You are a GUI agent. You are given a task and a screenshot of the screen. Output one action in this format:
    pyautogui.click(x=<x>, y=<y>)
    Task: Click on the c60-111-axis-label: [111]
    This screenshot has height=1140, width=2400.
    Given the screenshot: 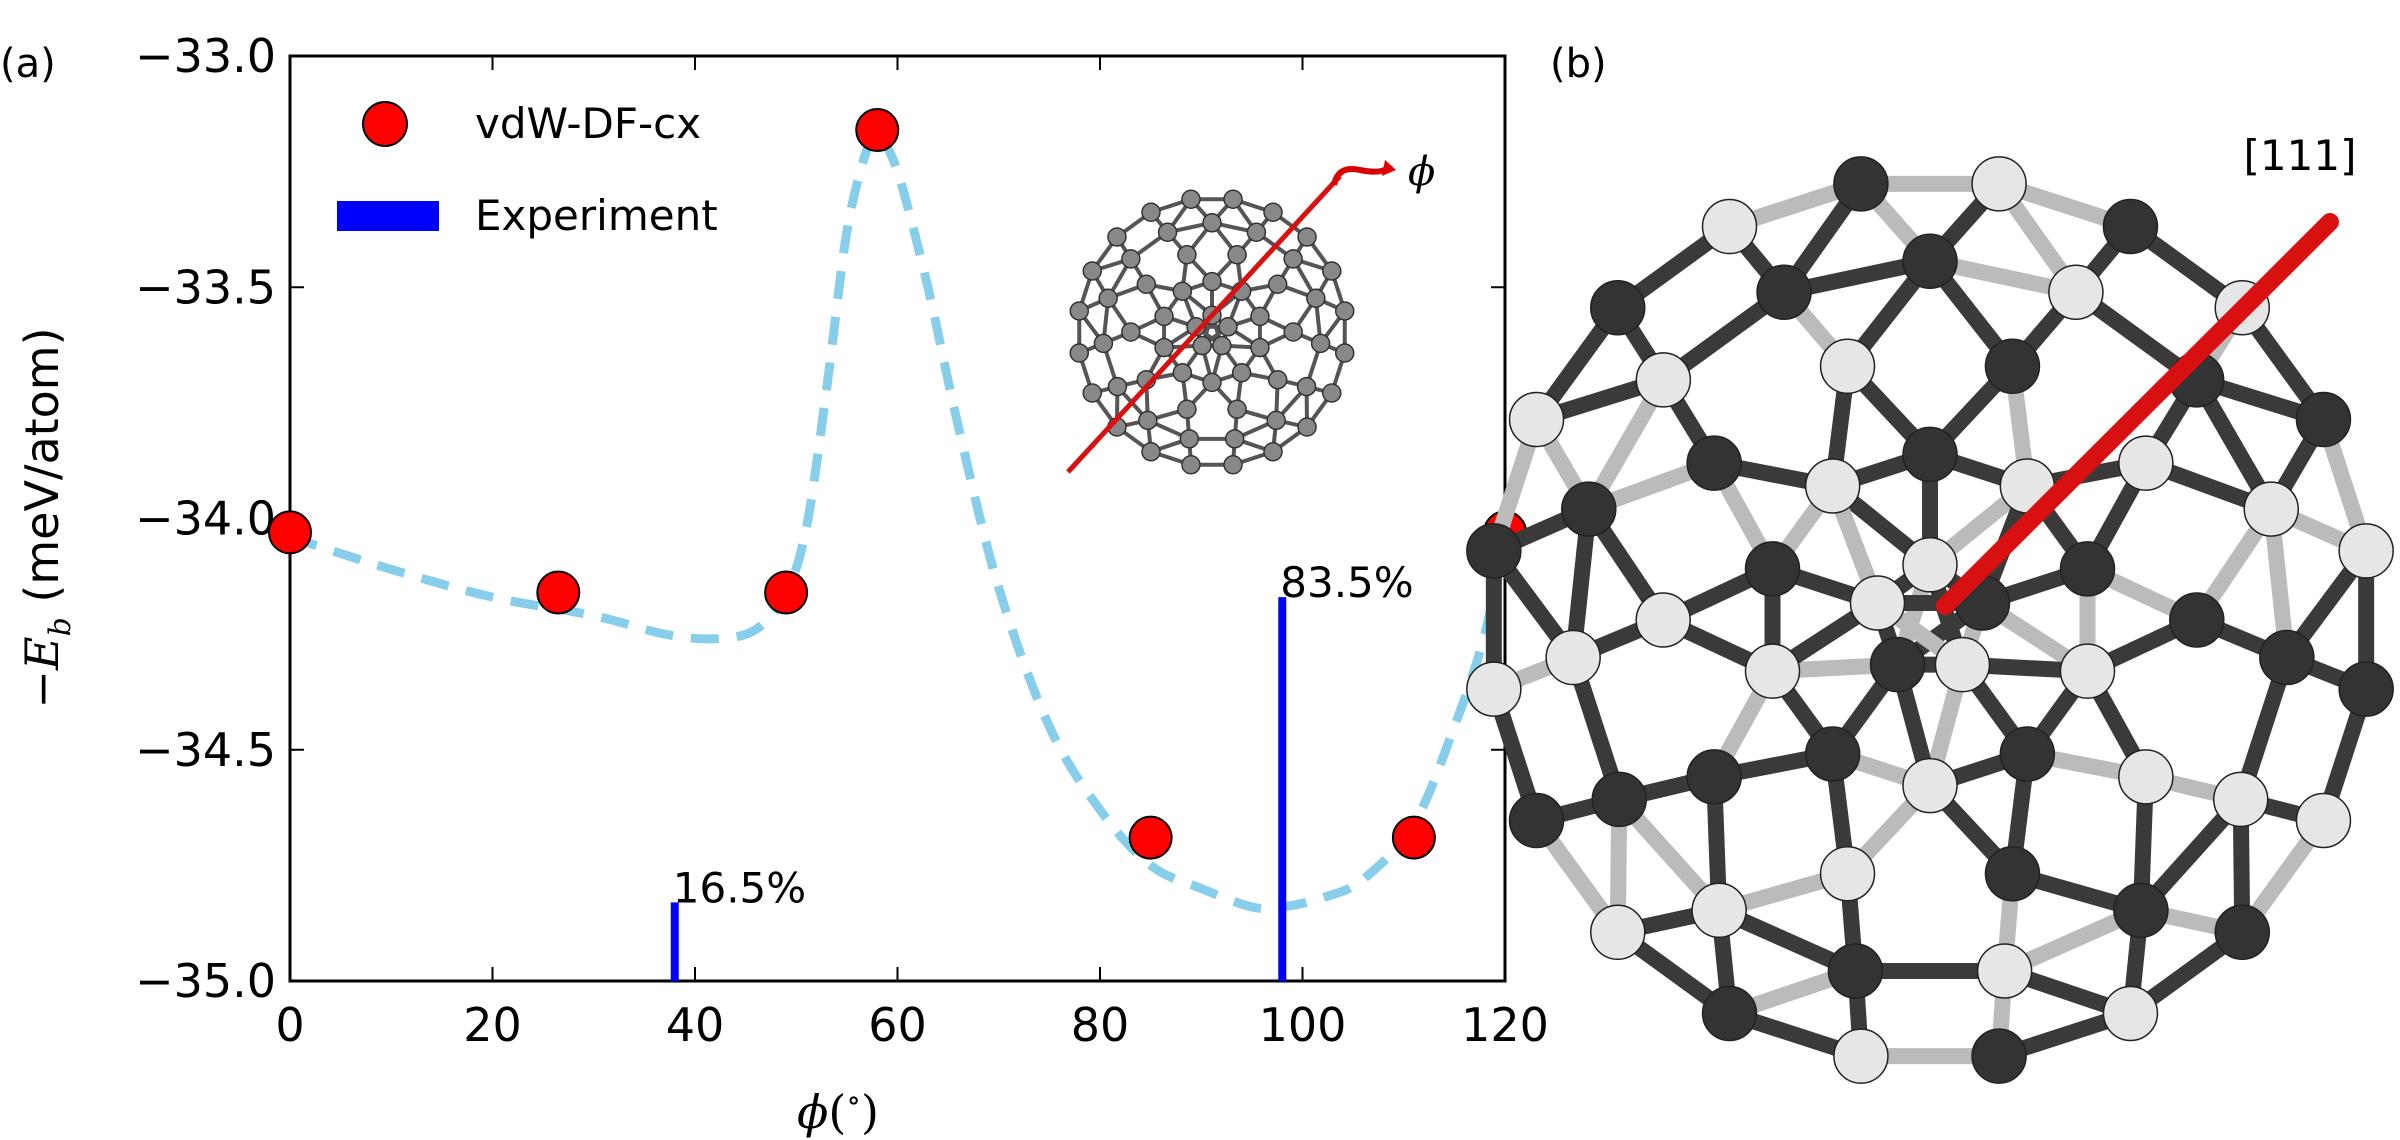 What is the action you would take?
    pyautogui.click(x=2300, y=155)
    